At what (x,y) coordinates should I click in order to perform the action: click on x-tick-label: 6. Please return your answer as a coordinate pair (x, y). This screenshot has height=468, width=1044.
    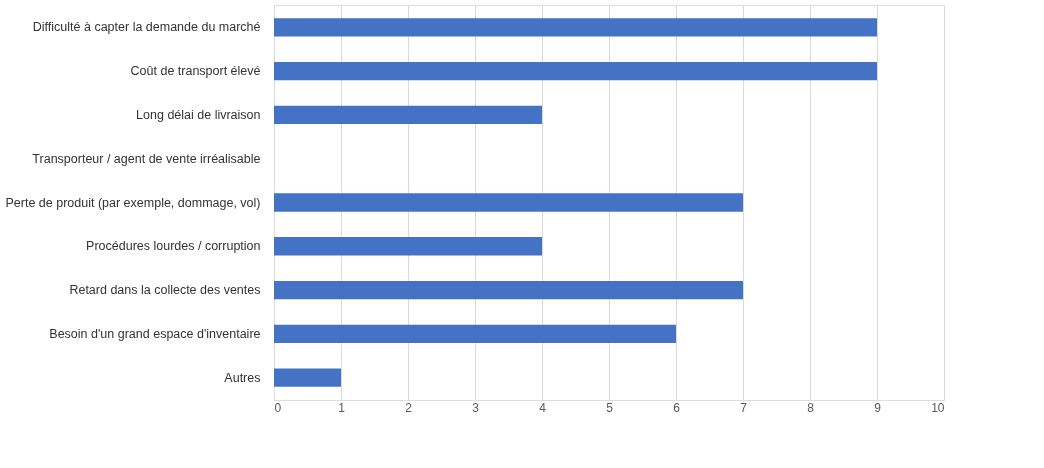
    Looking at the image, I should click on (677, 407).